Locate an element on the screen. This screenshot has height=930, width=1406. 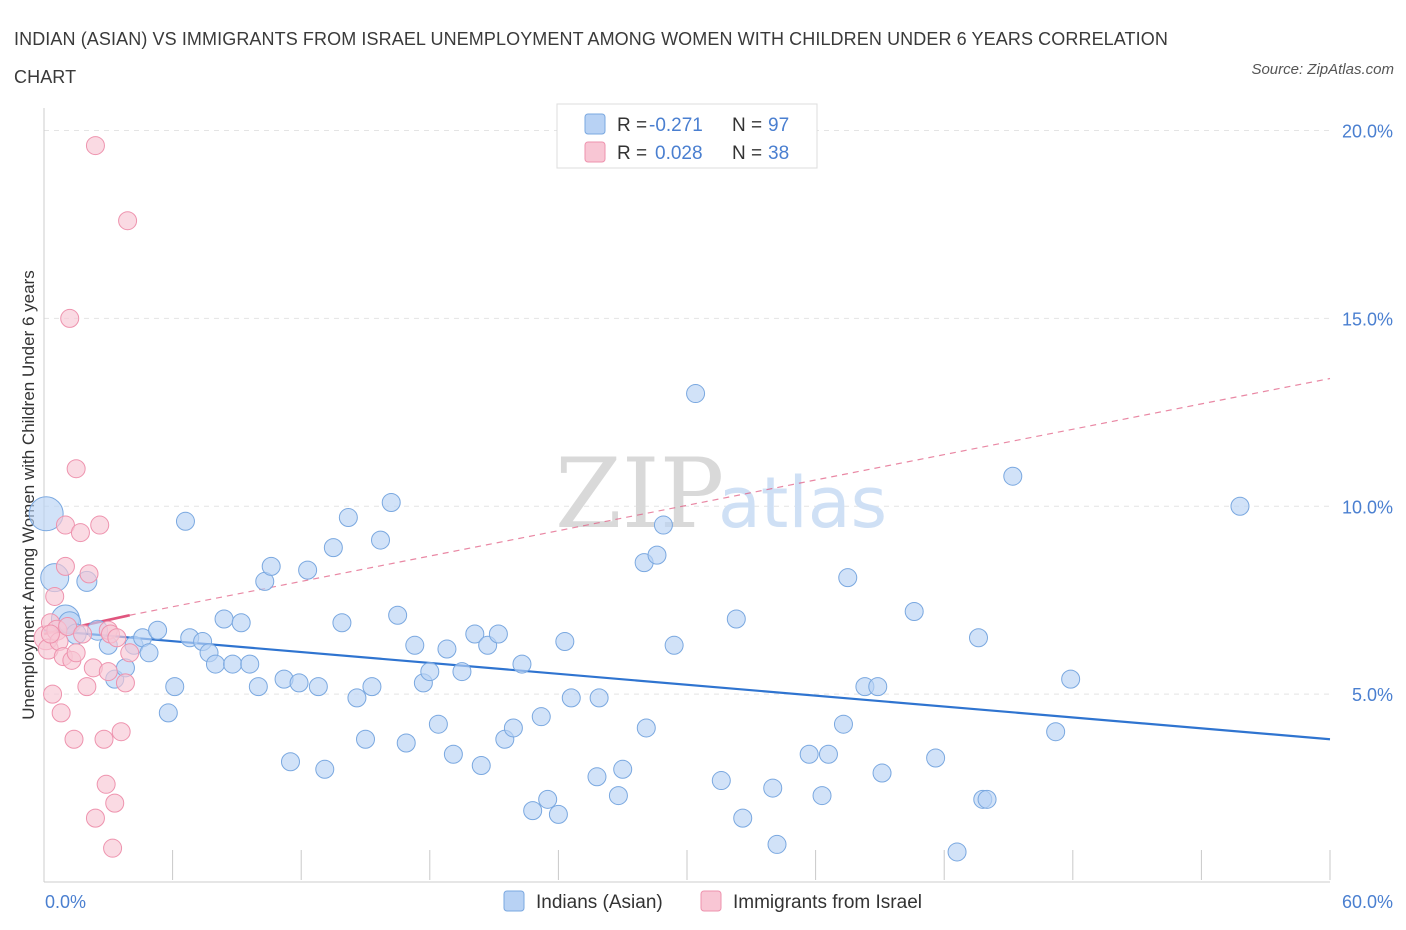
legend-swatch-blue is located at coordinates (595, 124).